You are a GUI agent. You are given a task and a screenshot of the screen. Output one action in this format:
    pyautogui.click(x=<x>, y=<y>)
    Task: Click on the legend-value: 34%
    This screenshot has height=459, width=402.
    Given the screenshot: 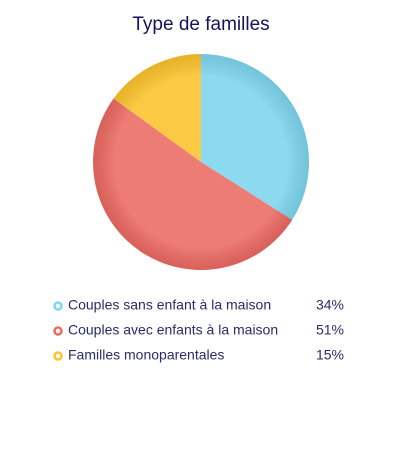 What is the action you would take?
    pyautogui.click(x=330, y=305)
    